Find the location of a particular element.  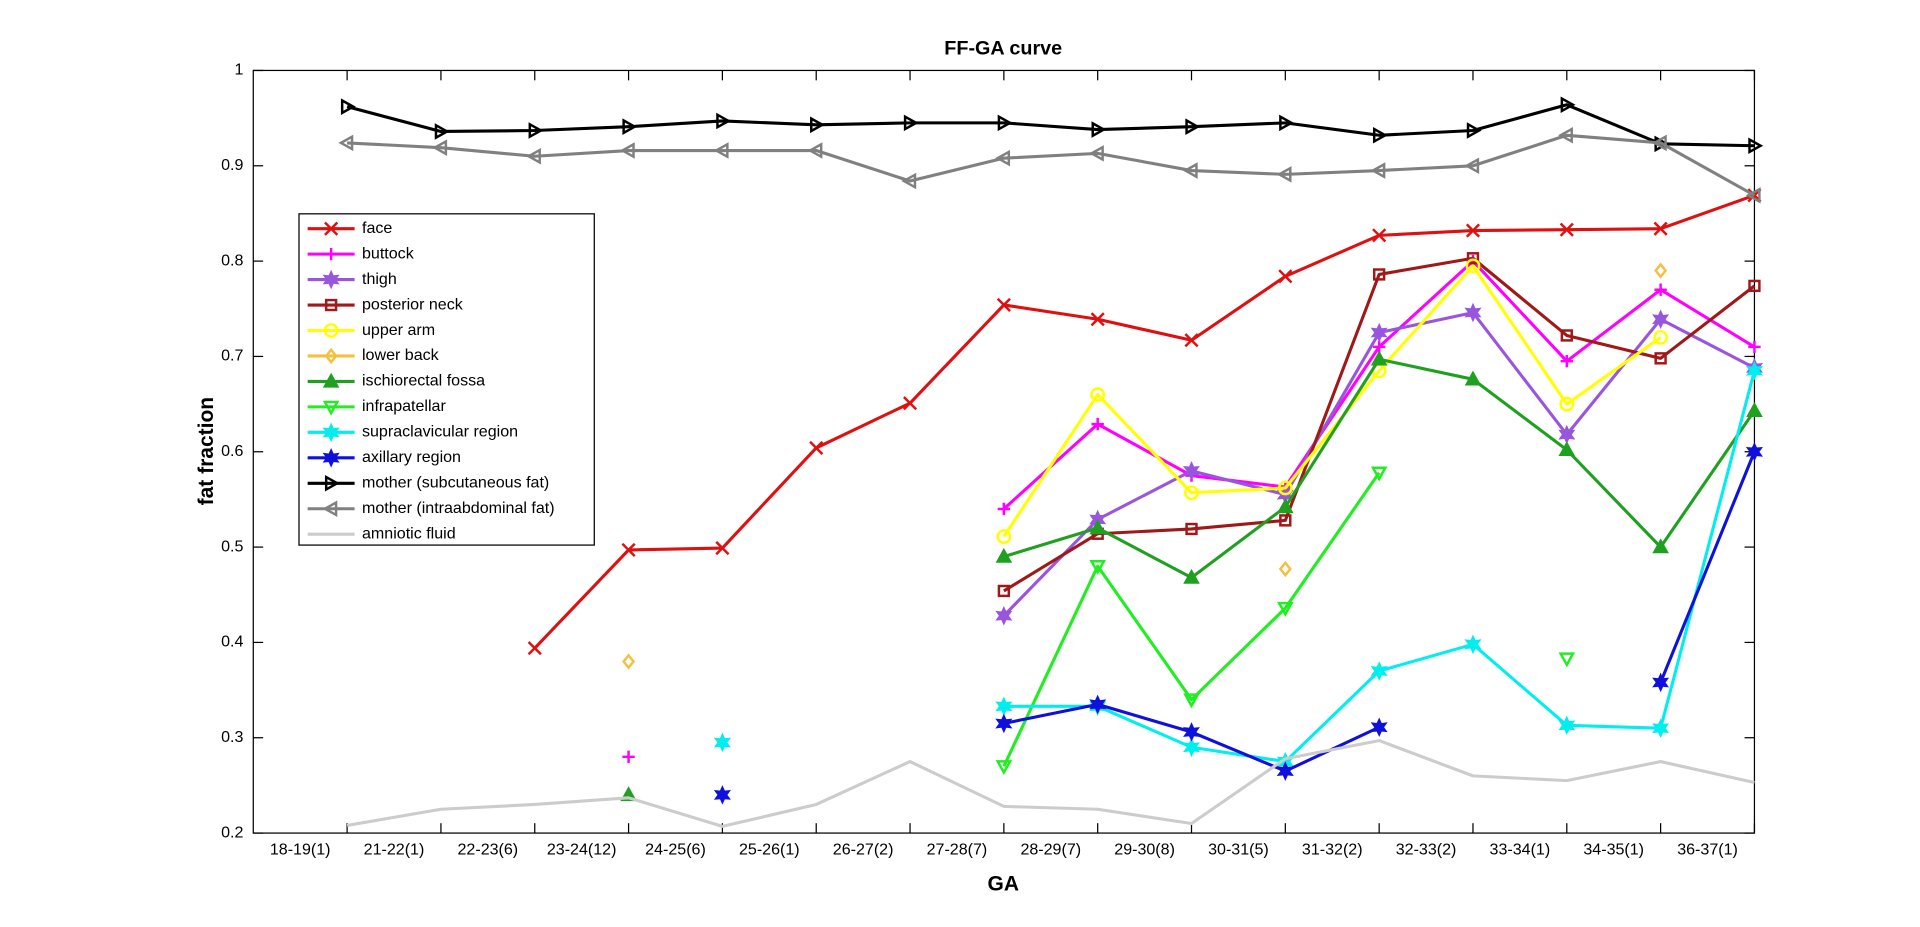

x-tick-label: 36-37(1) is located at coordinates (1707, 850).